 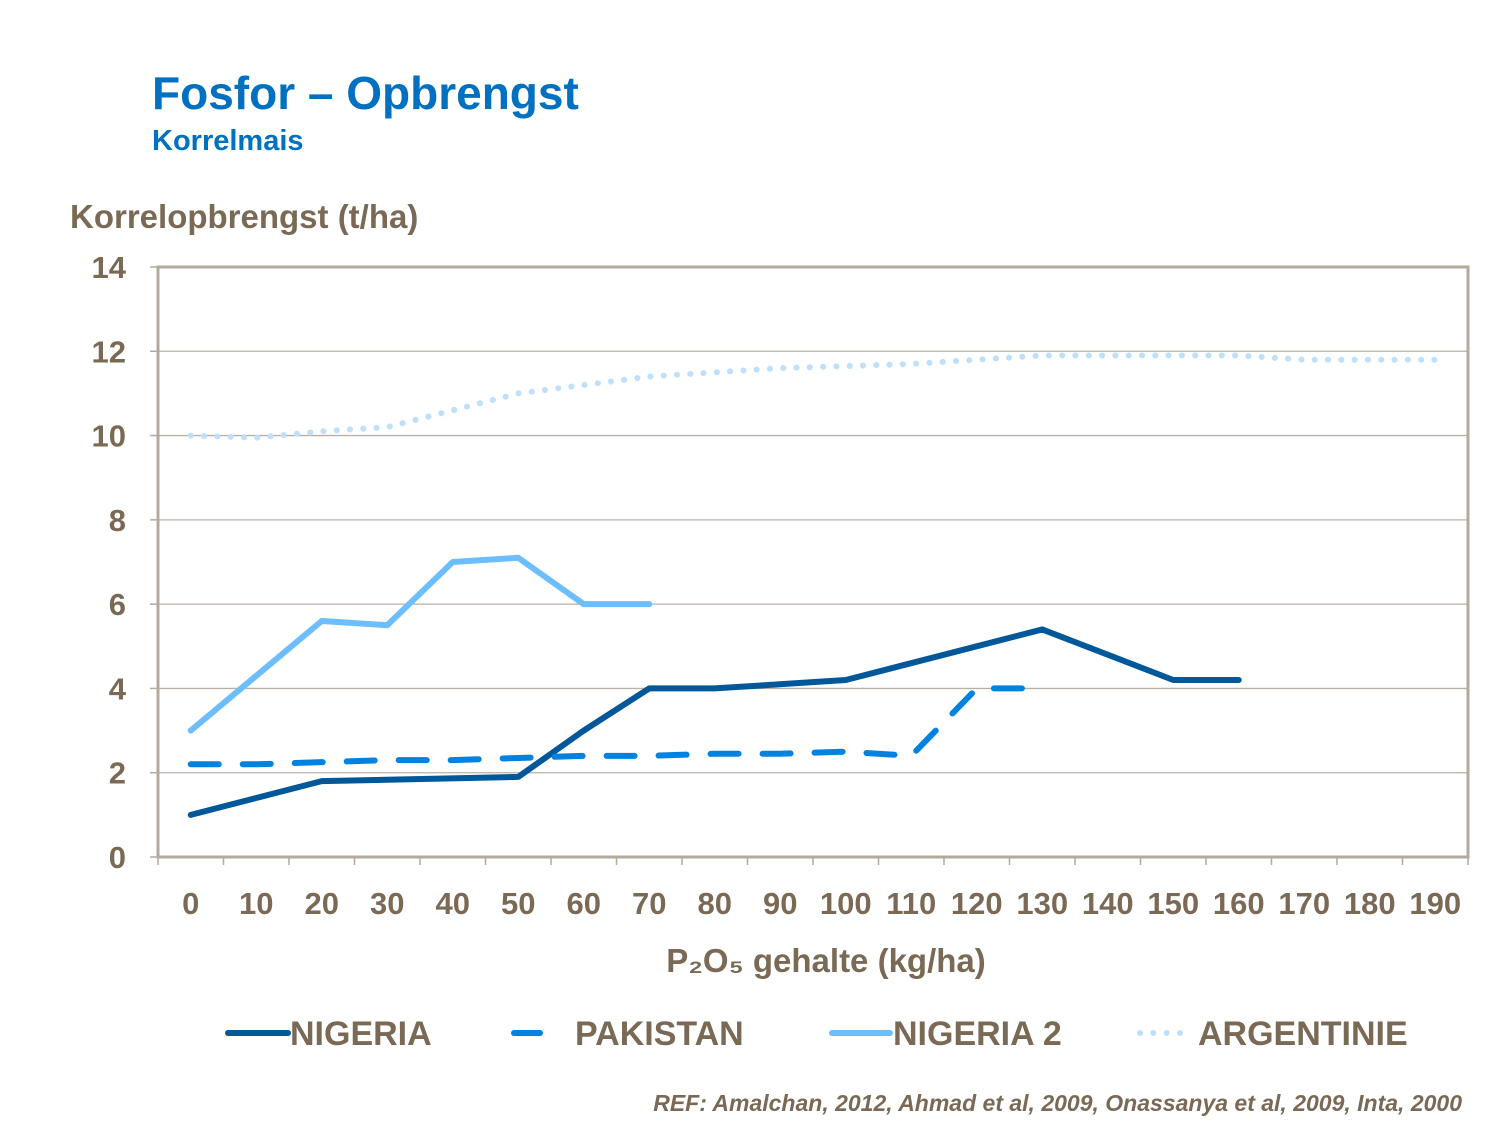 What do you see at coordinates (109, 267) in the screenshot?
I see `y-tick-label: 14` at bounding box center [109, 267].